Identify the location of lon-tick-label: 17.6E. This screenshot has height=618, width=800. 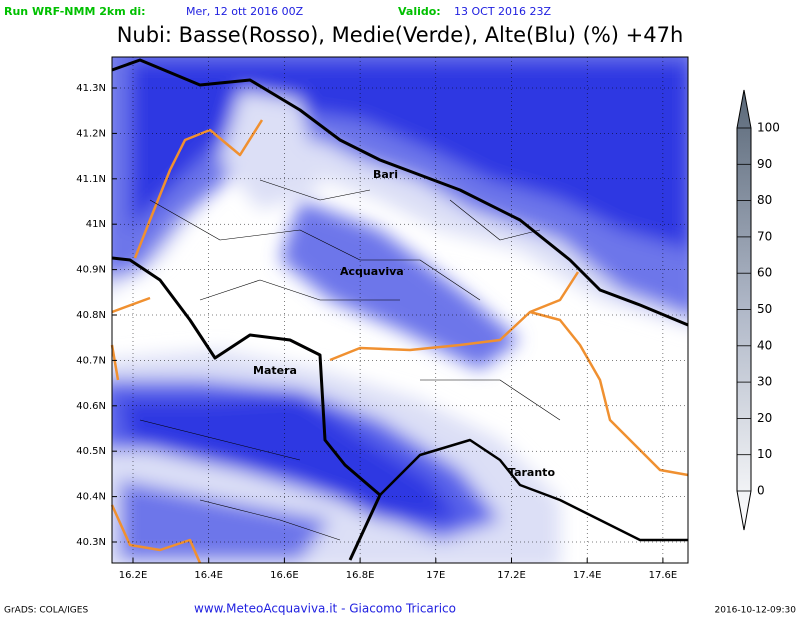
(663, 575).